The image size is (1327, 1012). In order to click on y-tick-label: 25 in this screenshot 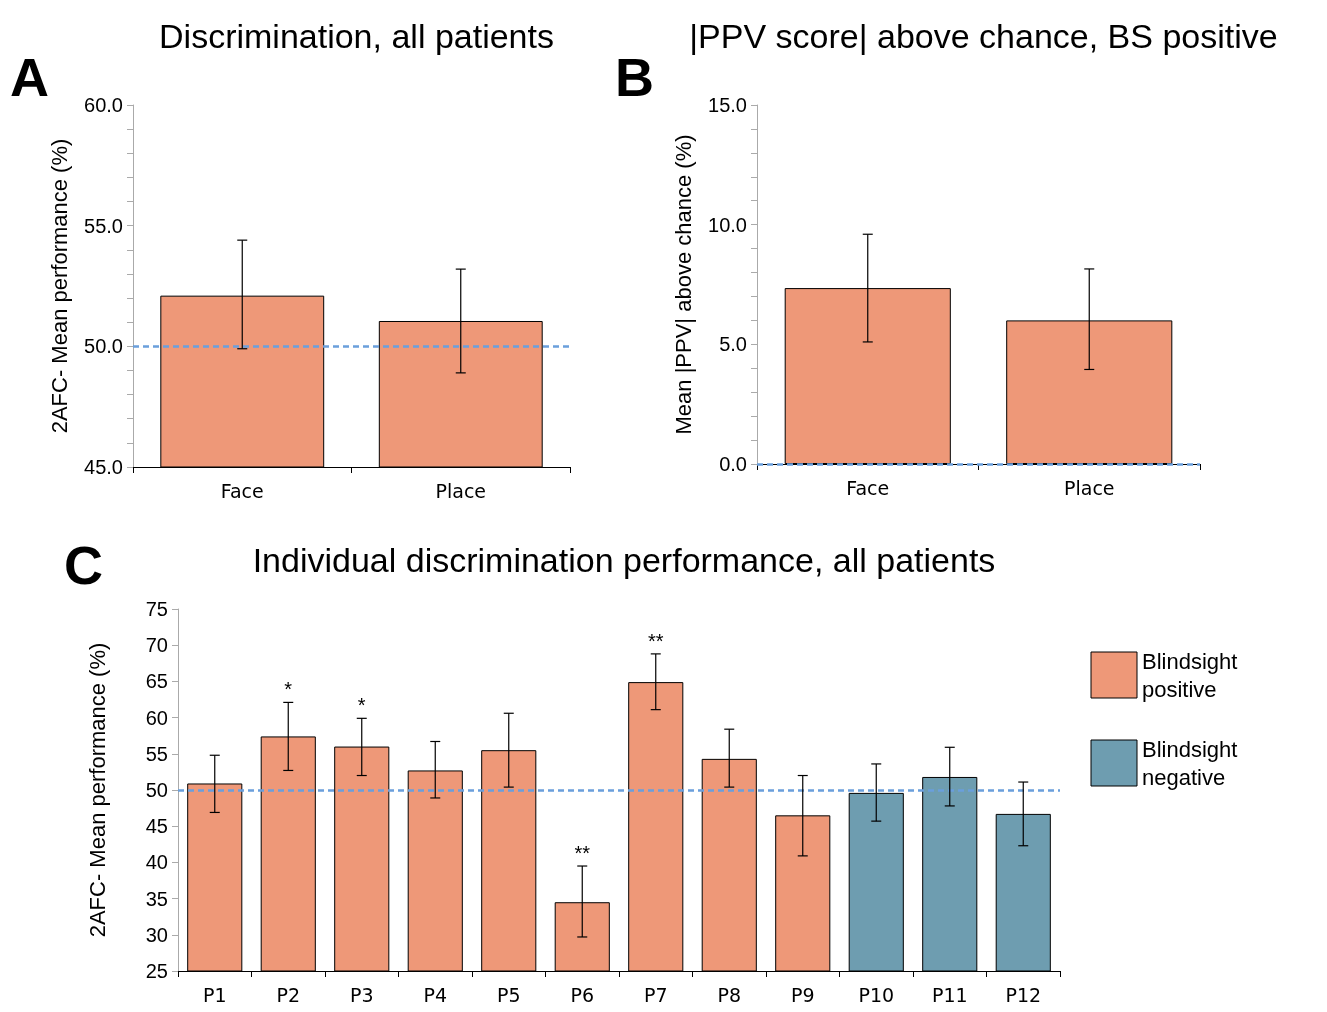, I will do `click(156, 971)`.